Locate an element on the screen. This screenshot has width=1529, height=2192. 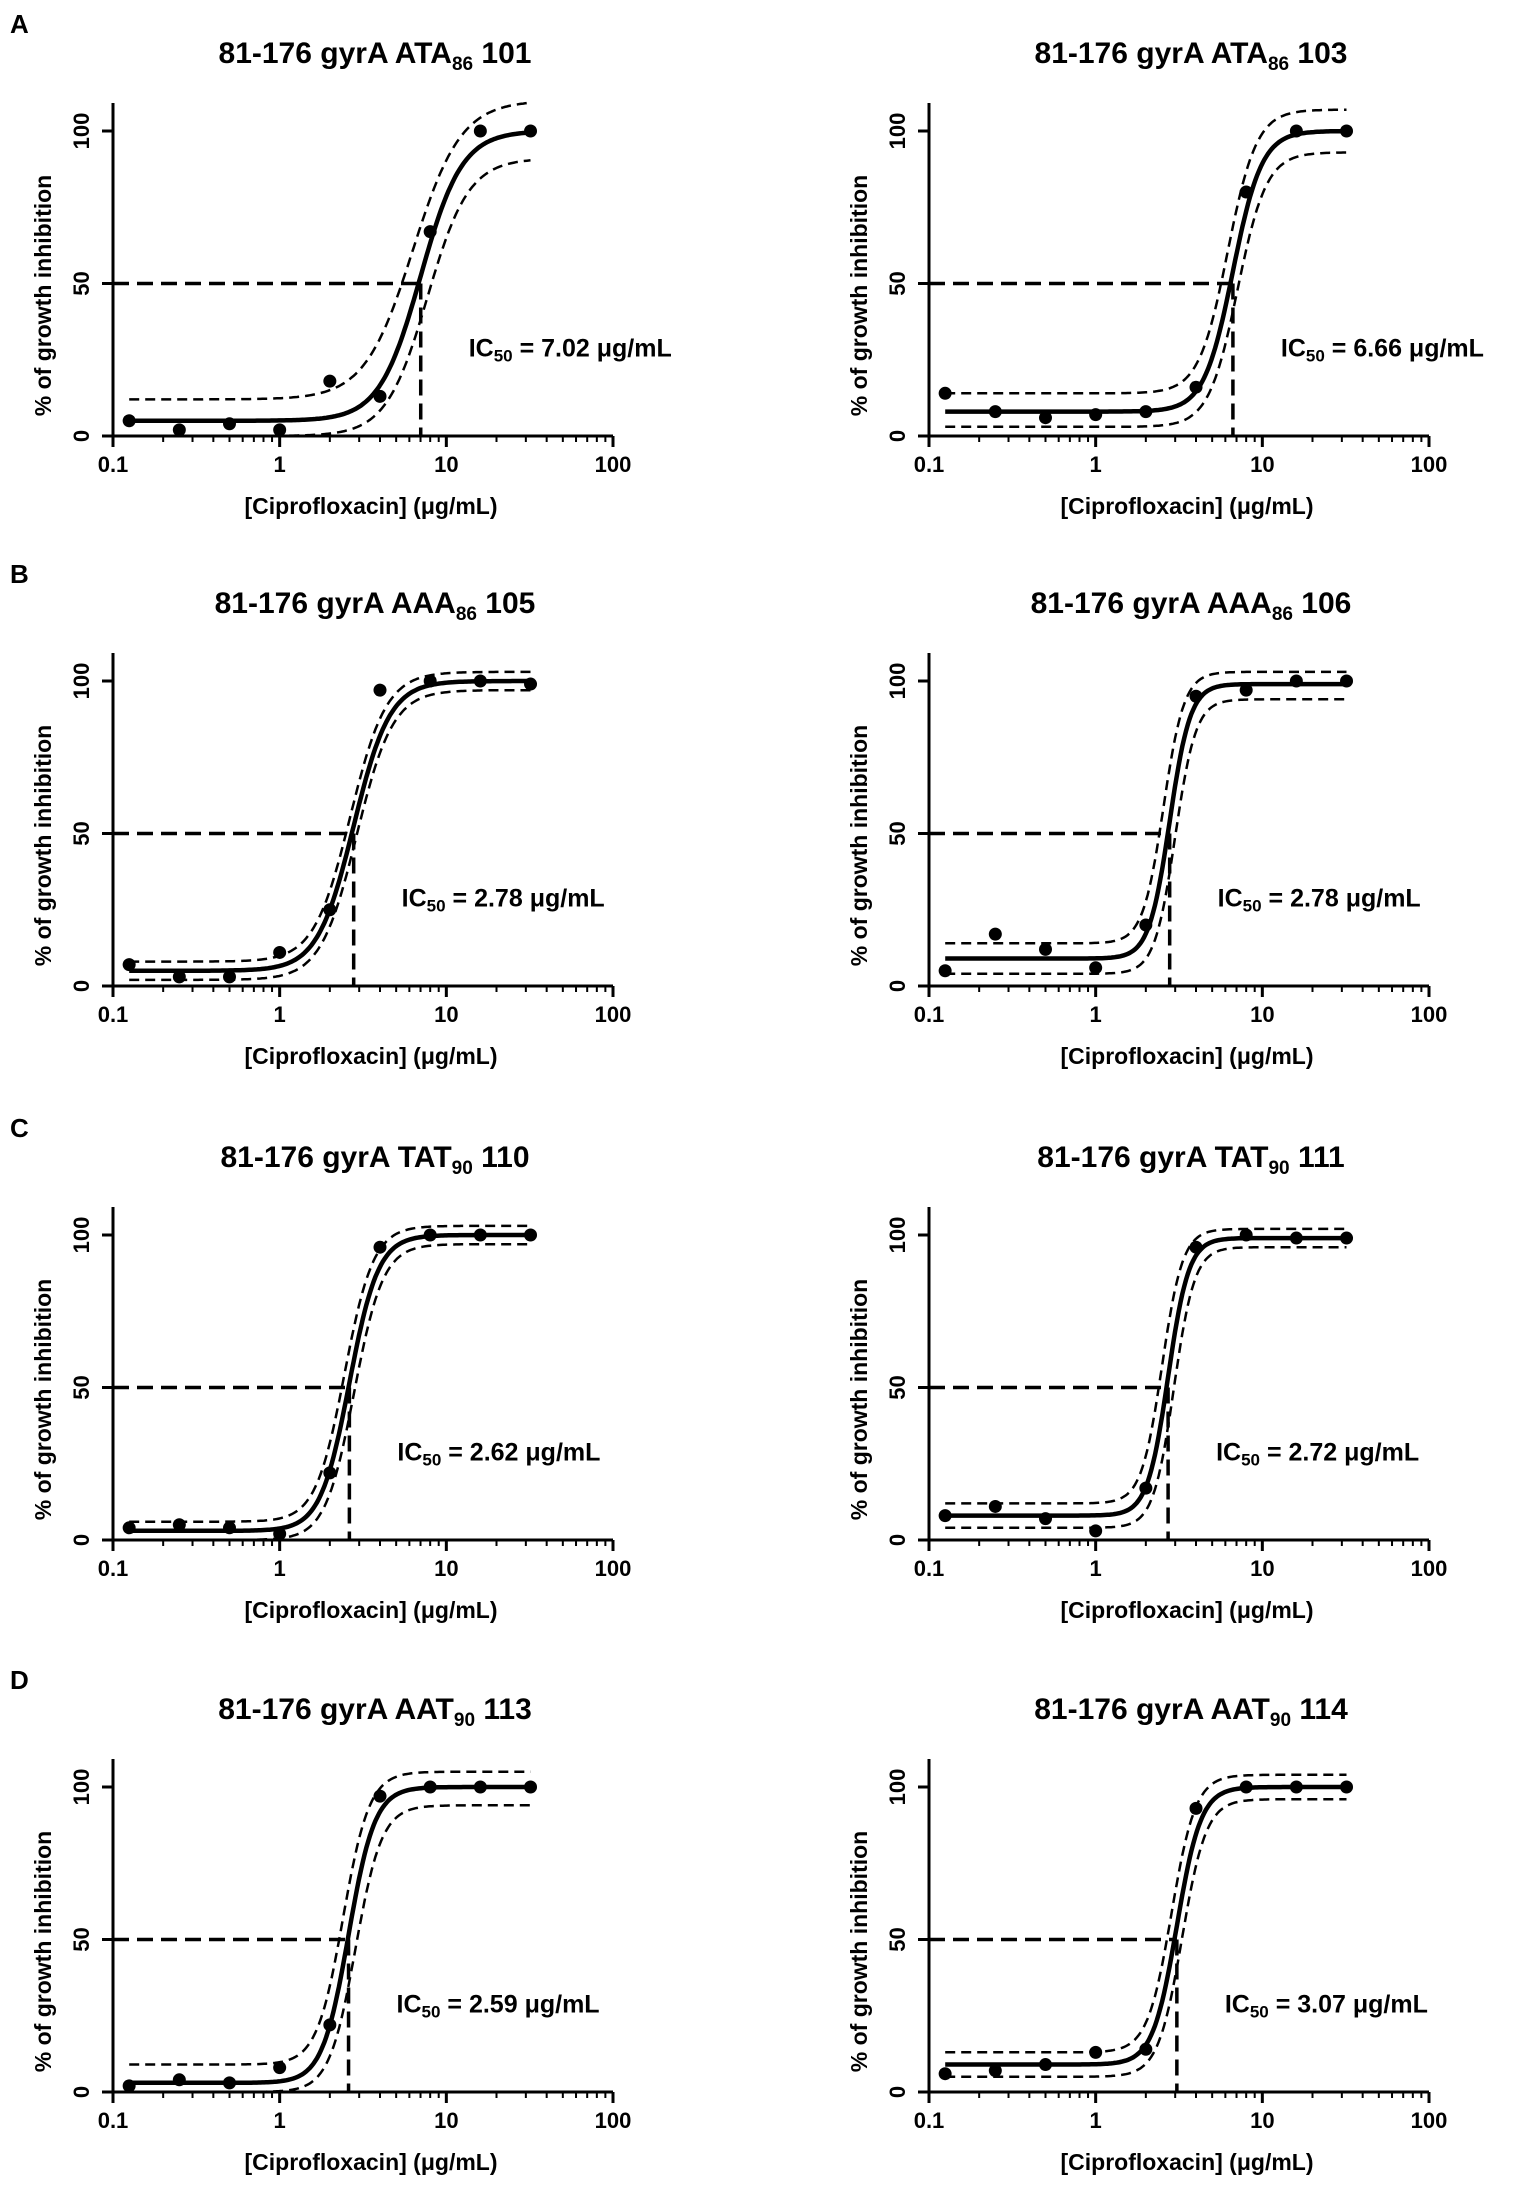
chart-title: 81-176 gyrA TAT90 111 is located at coordinates (1190, 1160).